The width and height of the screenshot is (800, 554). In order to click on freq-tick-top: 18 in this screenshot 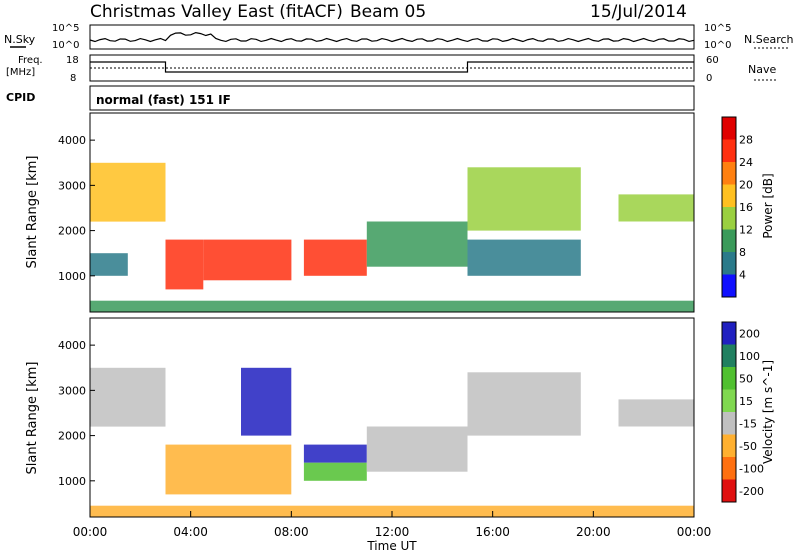, I will do `click(72, 60)`.